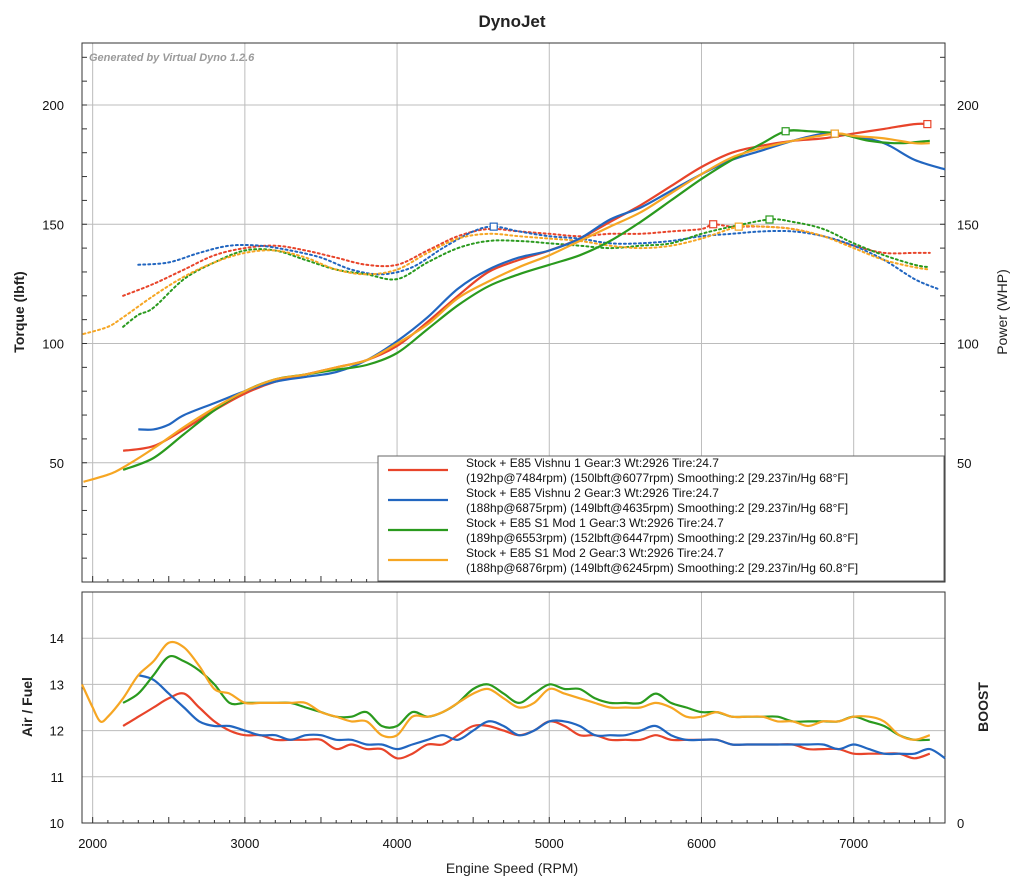 This screenshot has height=887, width=1024. Describe the element at coordinates (549, 843) in the screenshot. I see `rpm-tick-label: 5000` at that location.